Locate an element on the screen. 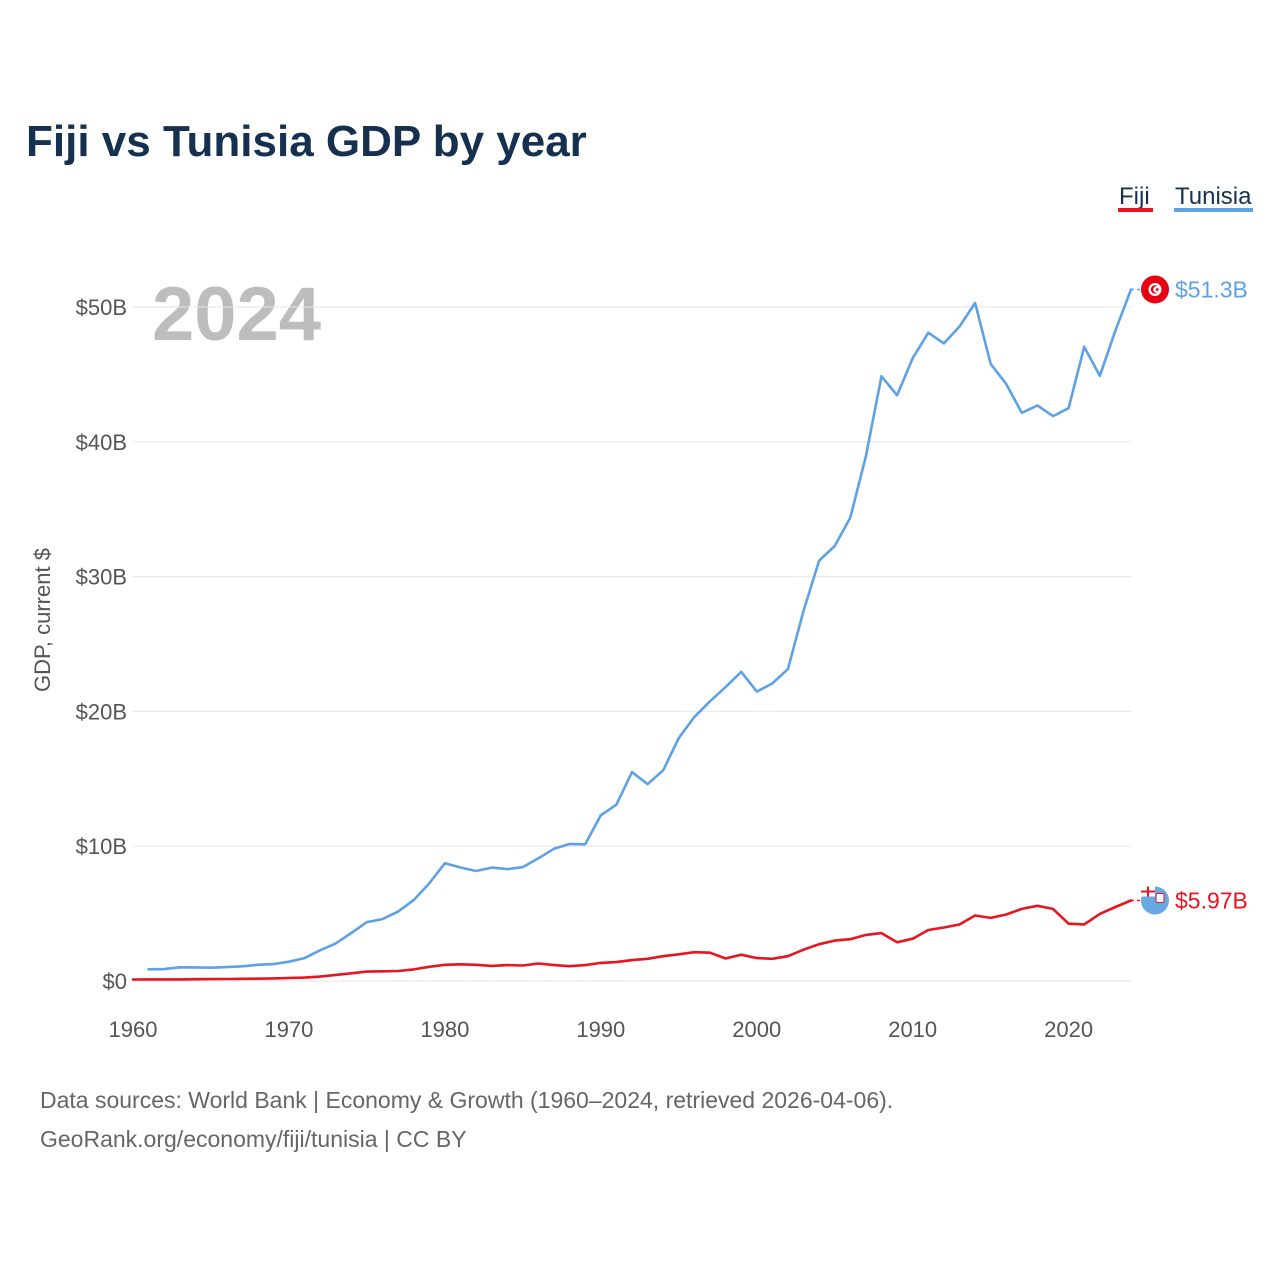 This screenshot has height=1280, width=1280. y-tick-label: $50B is located at coordinates (101, 307).